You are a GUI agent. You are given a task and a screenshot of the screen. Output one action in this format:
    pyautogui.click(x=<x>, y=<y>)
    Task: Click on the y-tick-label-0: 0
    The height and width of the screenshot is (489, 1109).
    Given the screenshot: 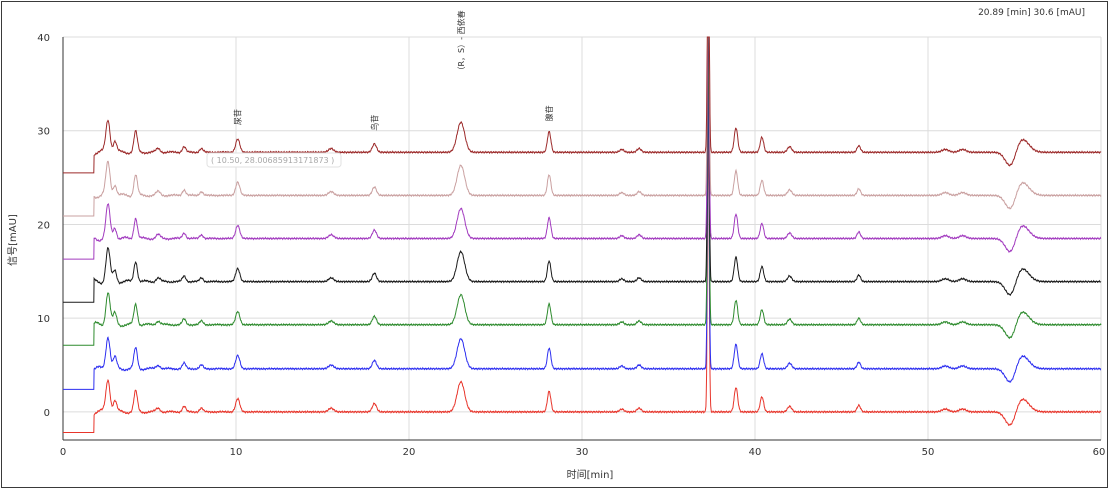 What is the action you would take?
    pyautogui.click(x=47, y=413)
    